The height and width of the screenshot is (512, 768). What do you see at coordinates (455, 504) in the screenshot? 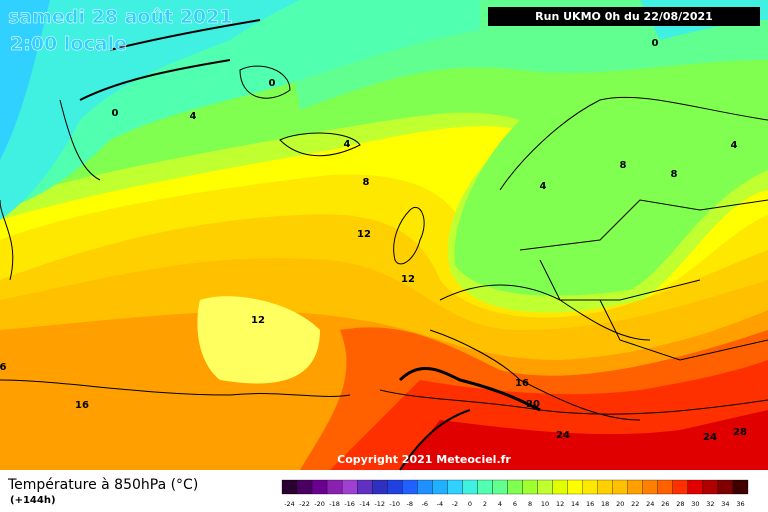
I see `scale-label: -2` at bounding box center [455, 504].